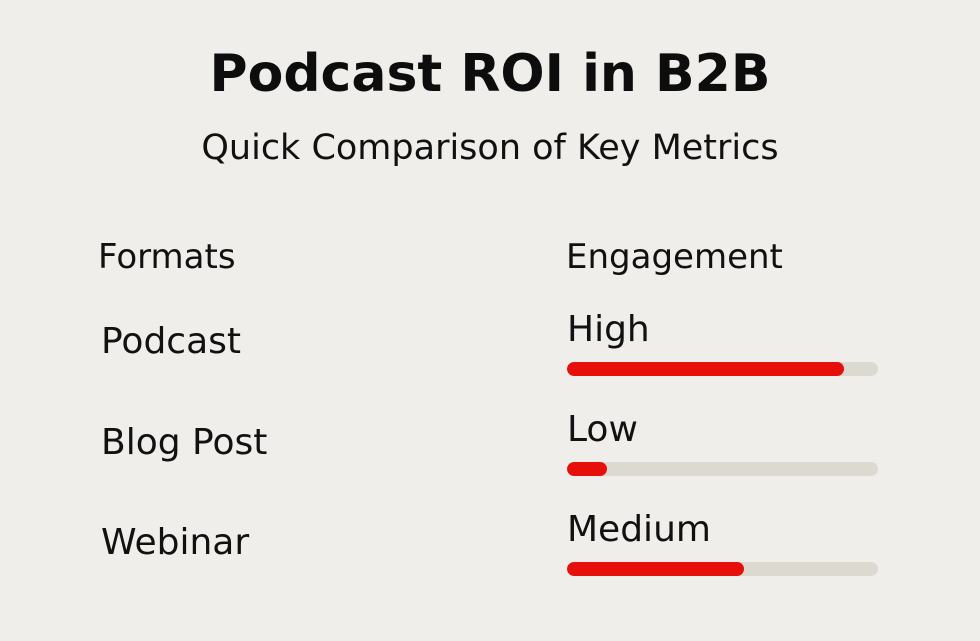 The width and height of the screenshot is (980, 641). Describe the element at coordinates (608, 329) in the screenshot. I see `engagement-level-podcast: High` at that location.